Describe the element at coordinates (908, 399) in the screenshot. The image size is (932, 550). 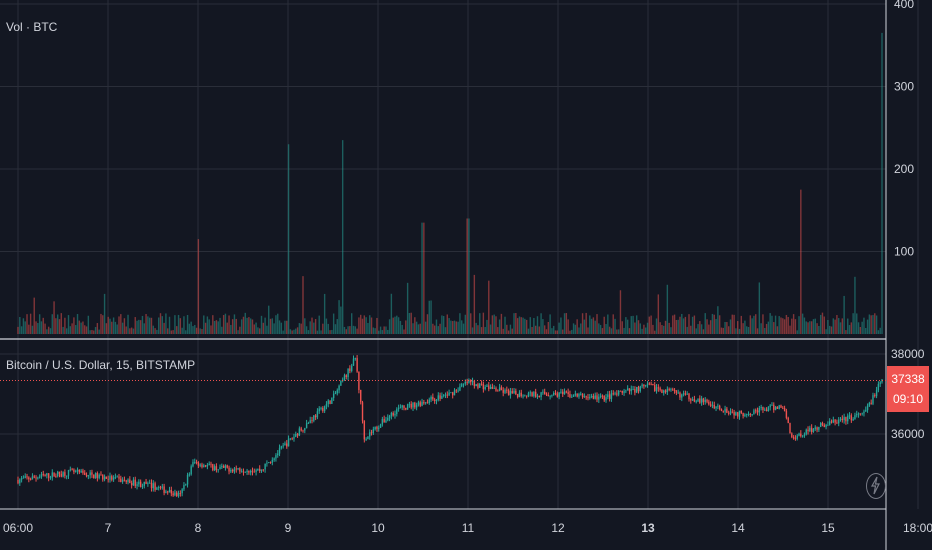
I see `countdown-timer: 09:10` at that location.